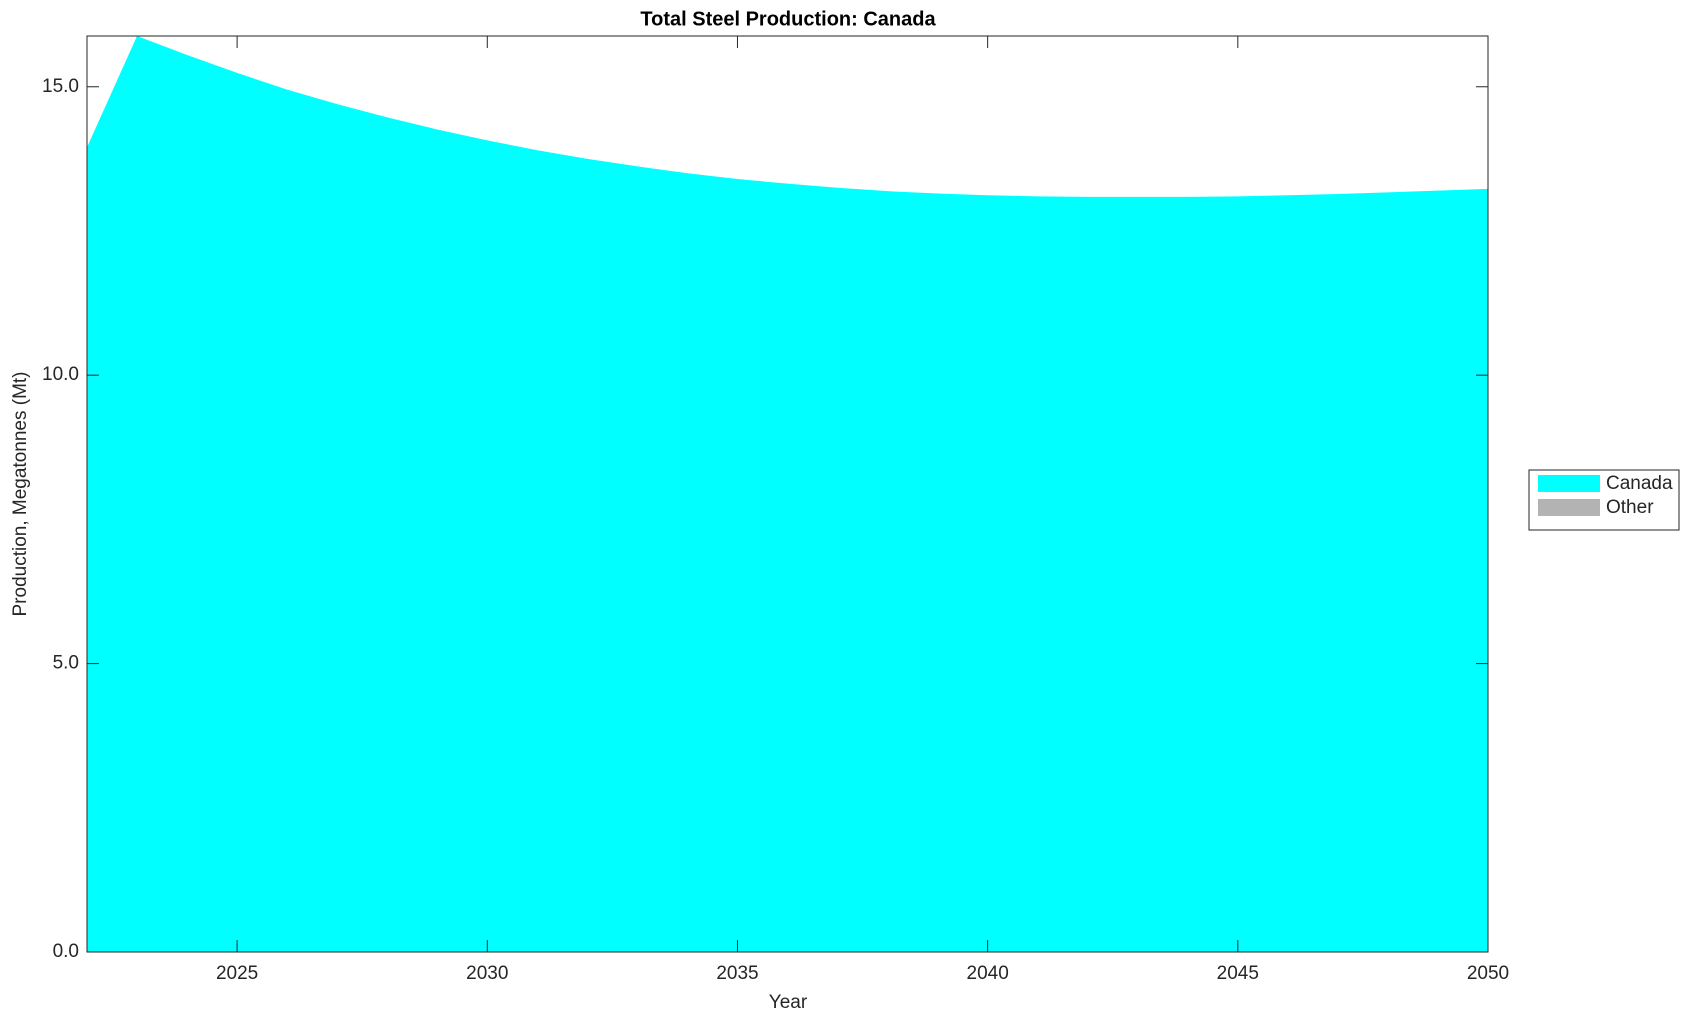  What do you see at coordinates (66, 663) in the screenshot?
I see `y-tick-label: 5.0` at bounding box center [66, 663].